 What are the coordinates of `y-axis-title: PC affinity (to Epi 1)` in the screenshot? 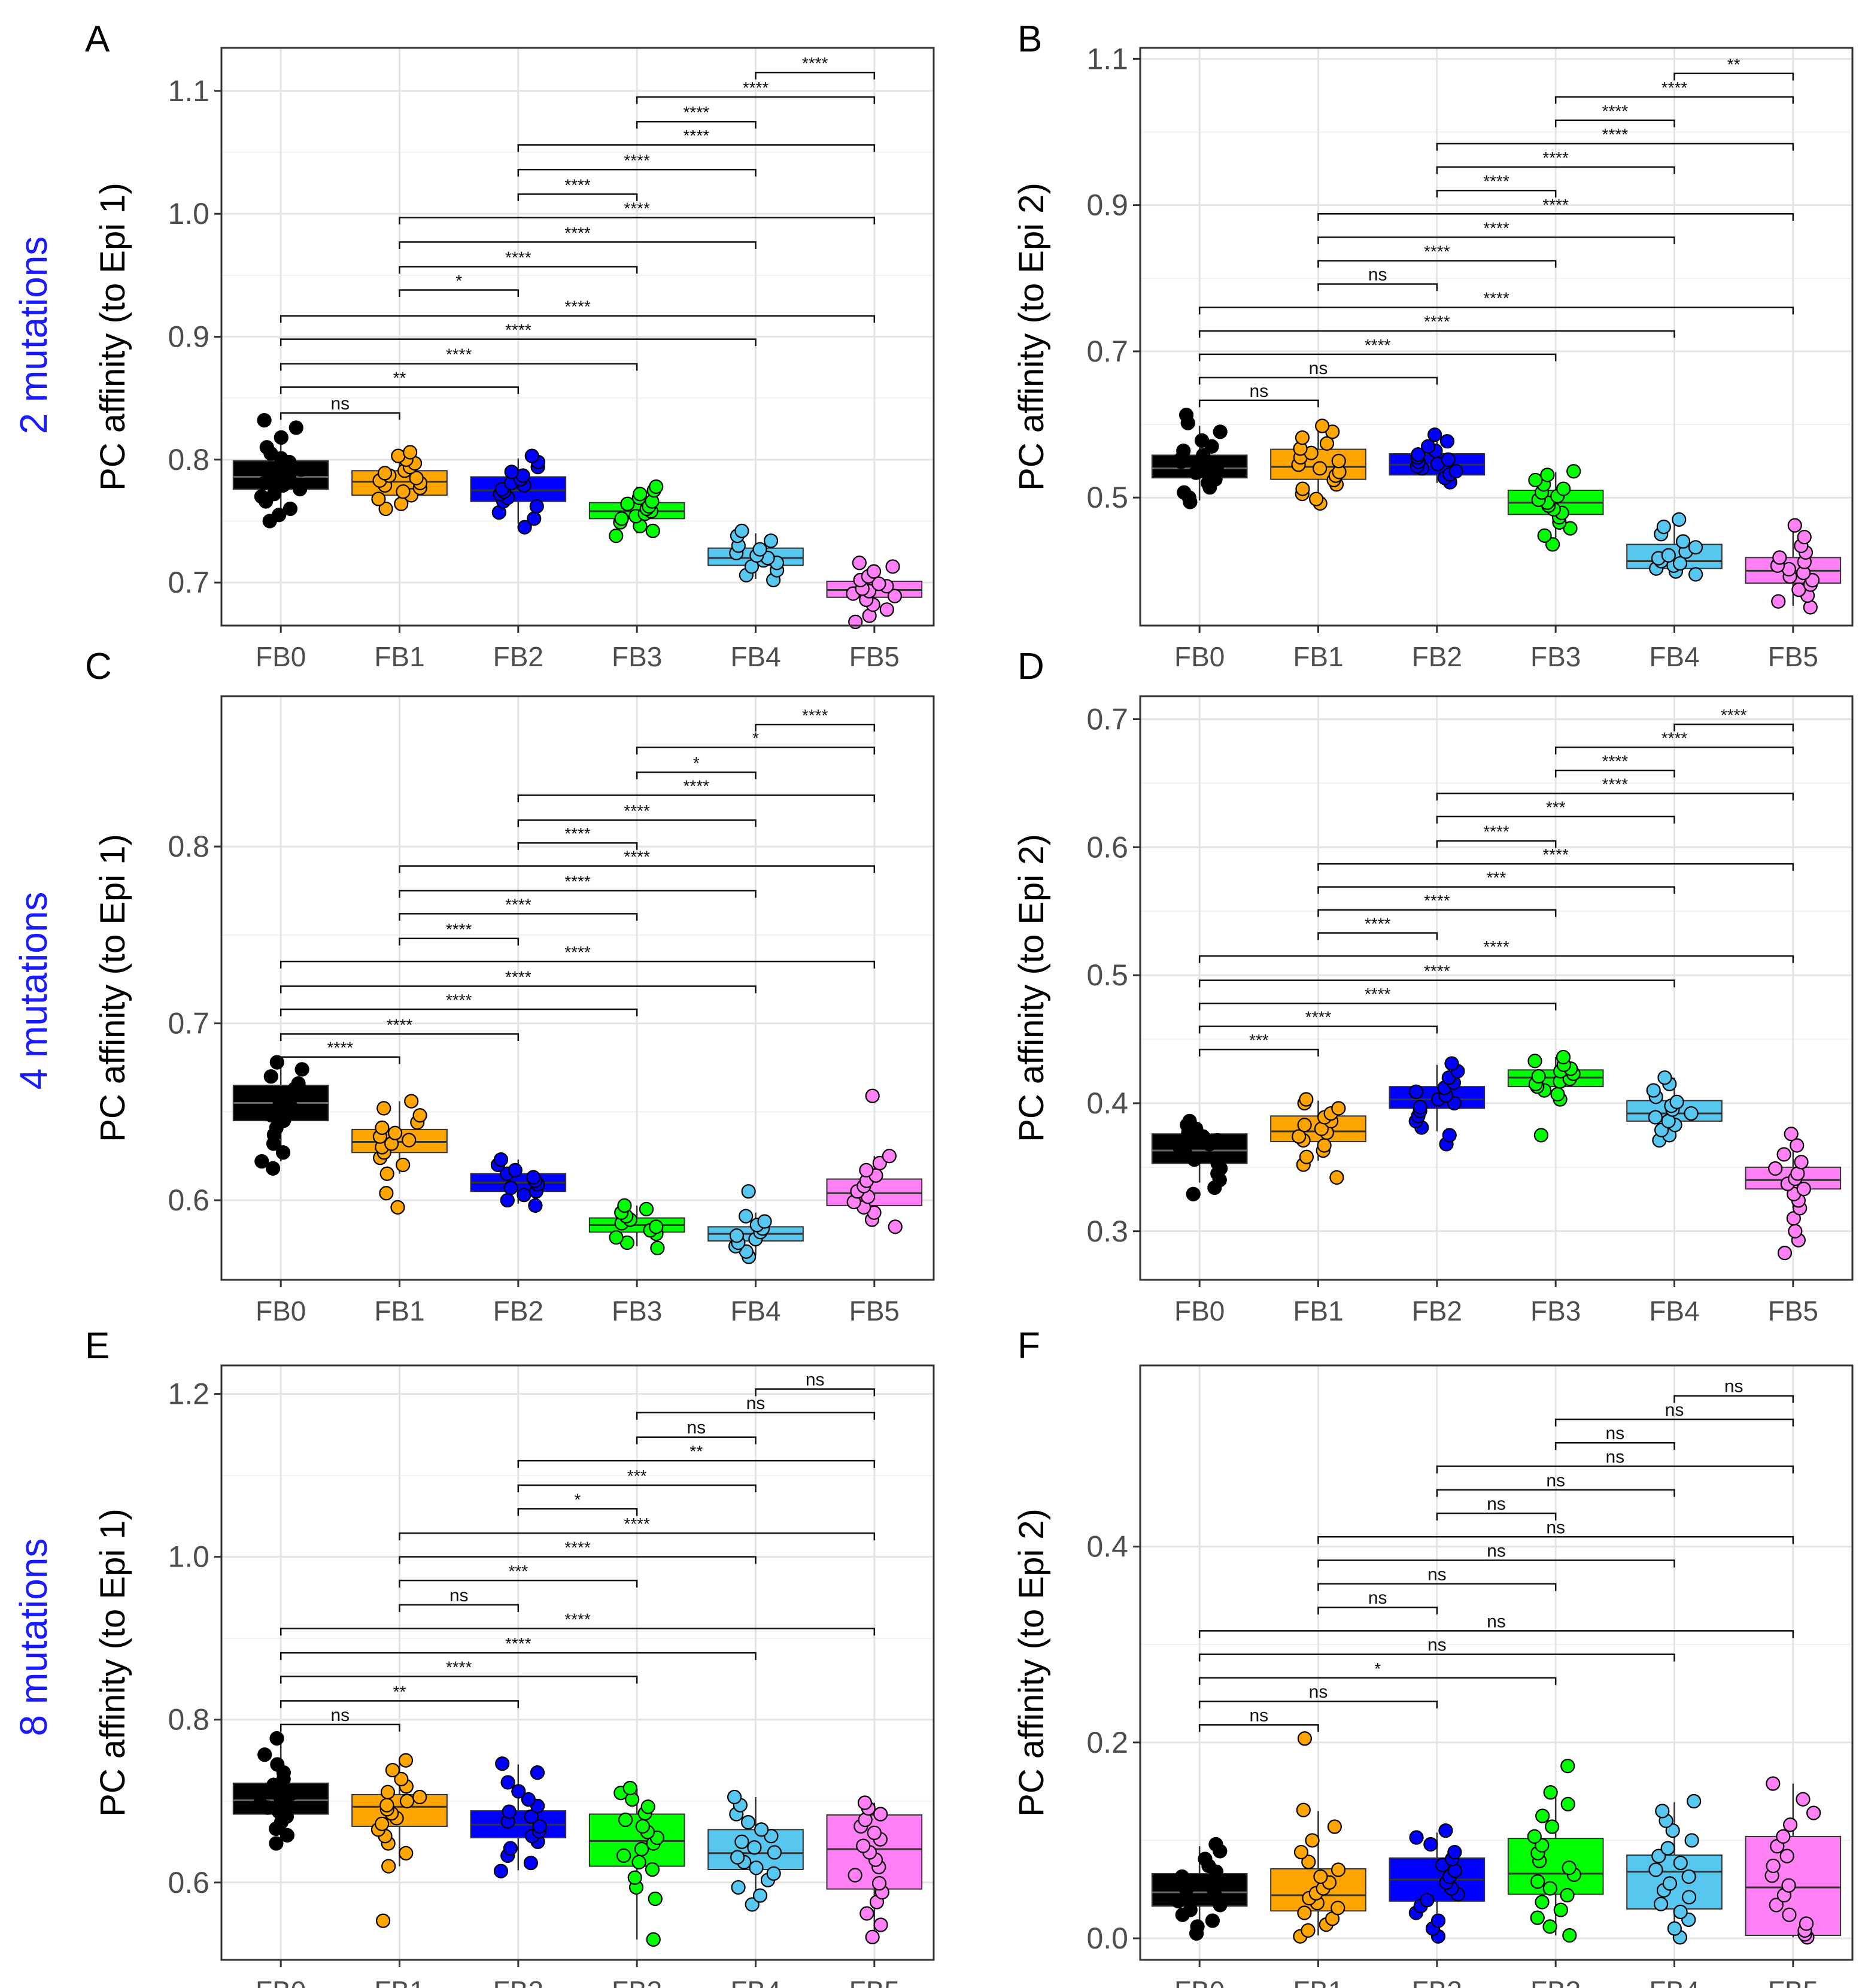 It's located at (113, 1663).